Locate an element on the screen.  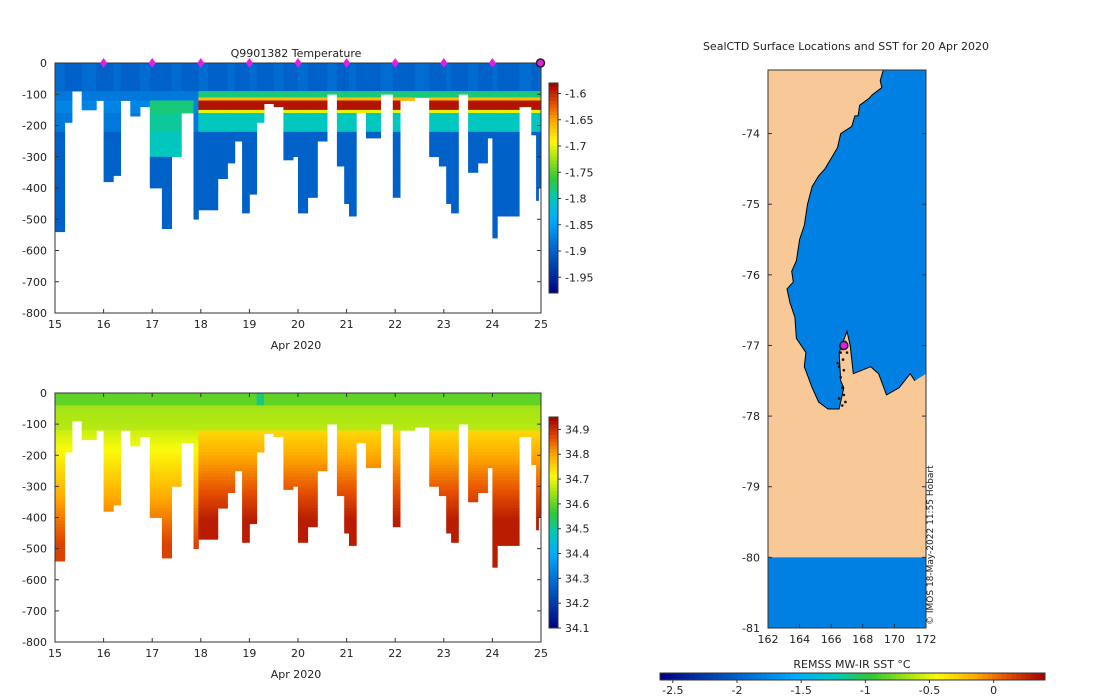
colorbar-tick-label: 34.8 is located at coordinates (577, 454).